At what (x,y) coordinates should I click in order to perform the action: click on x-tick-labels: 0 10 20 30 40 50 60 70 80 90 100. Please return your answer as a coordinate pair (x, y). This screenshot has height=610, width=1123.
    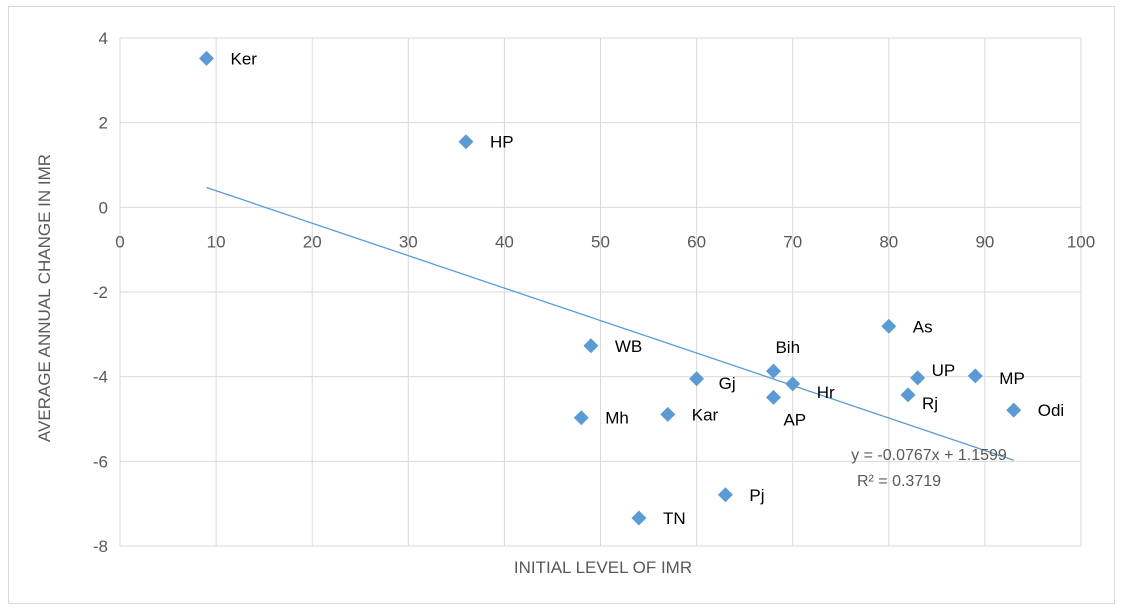
    Looking at the image, I should click on (605, 241).